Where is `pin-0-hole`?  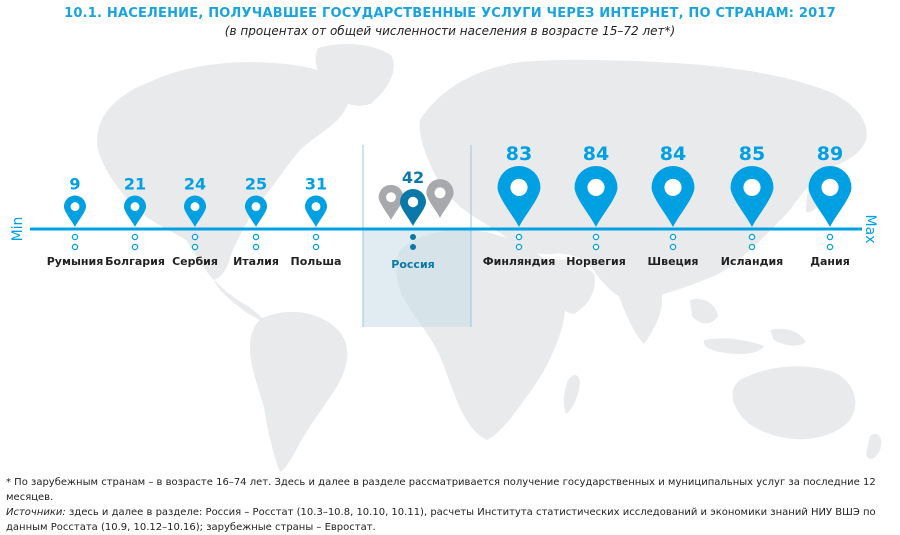 pin-0-hole is located at coordinates (75, 207).